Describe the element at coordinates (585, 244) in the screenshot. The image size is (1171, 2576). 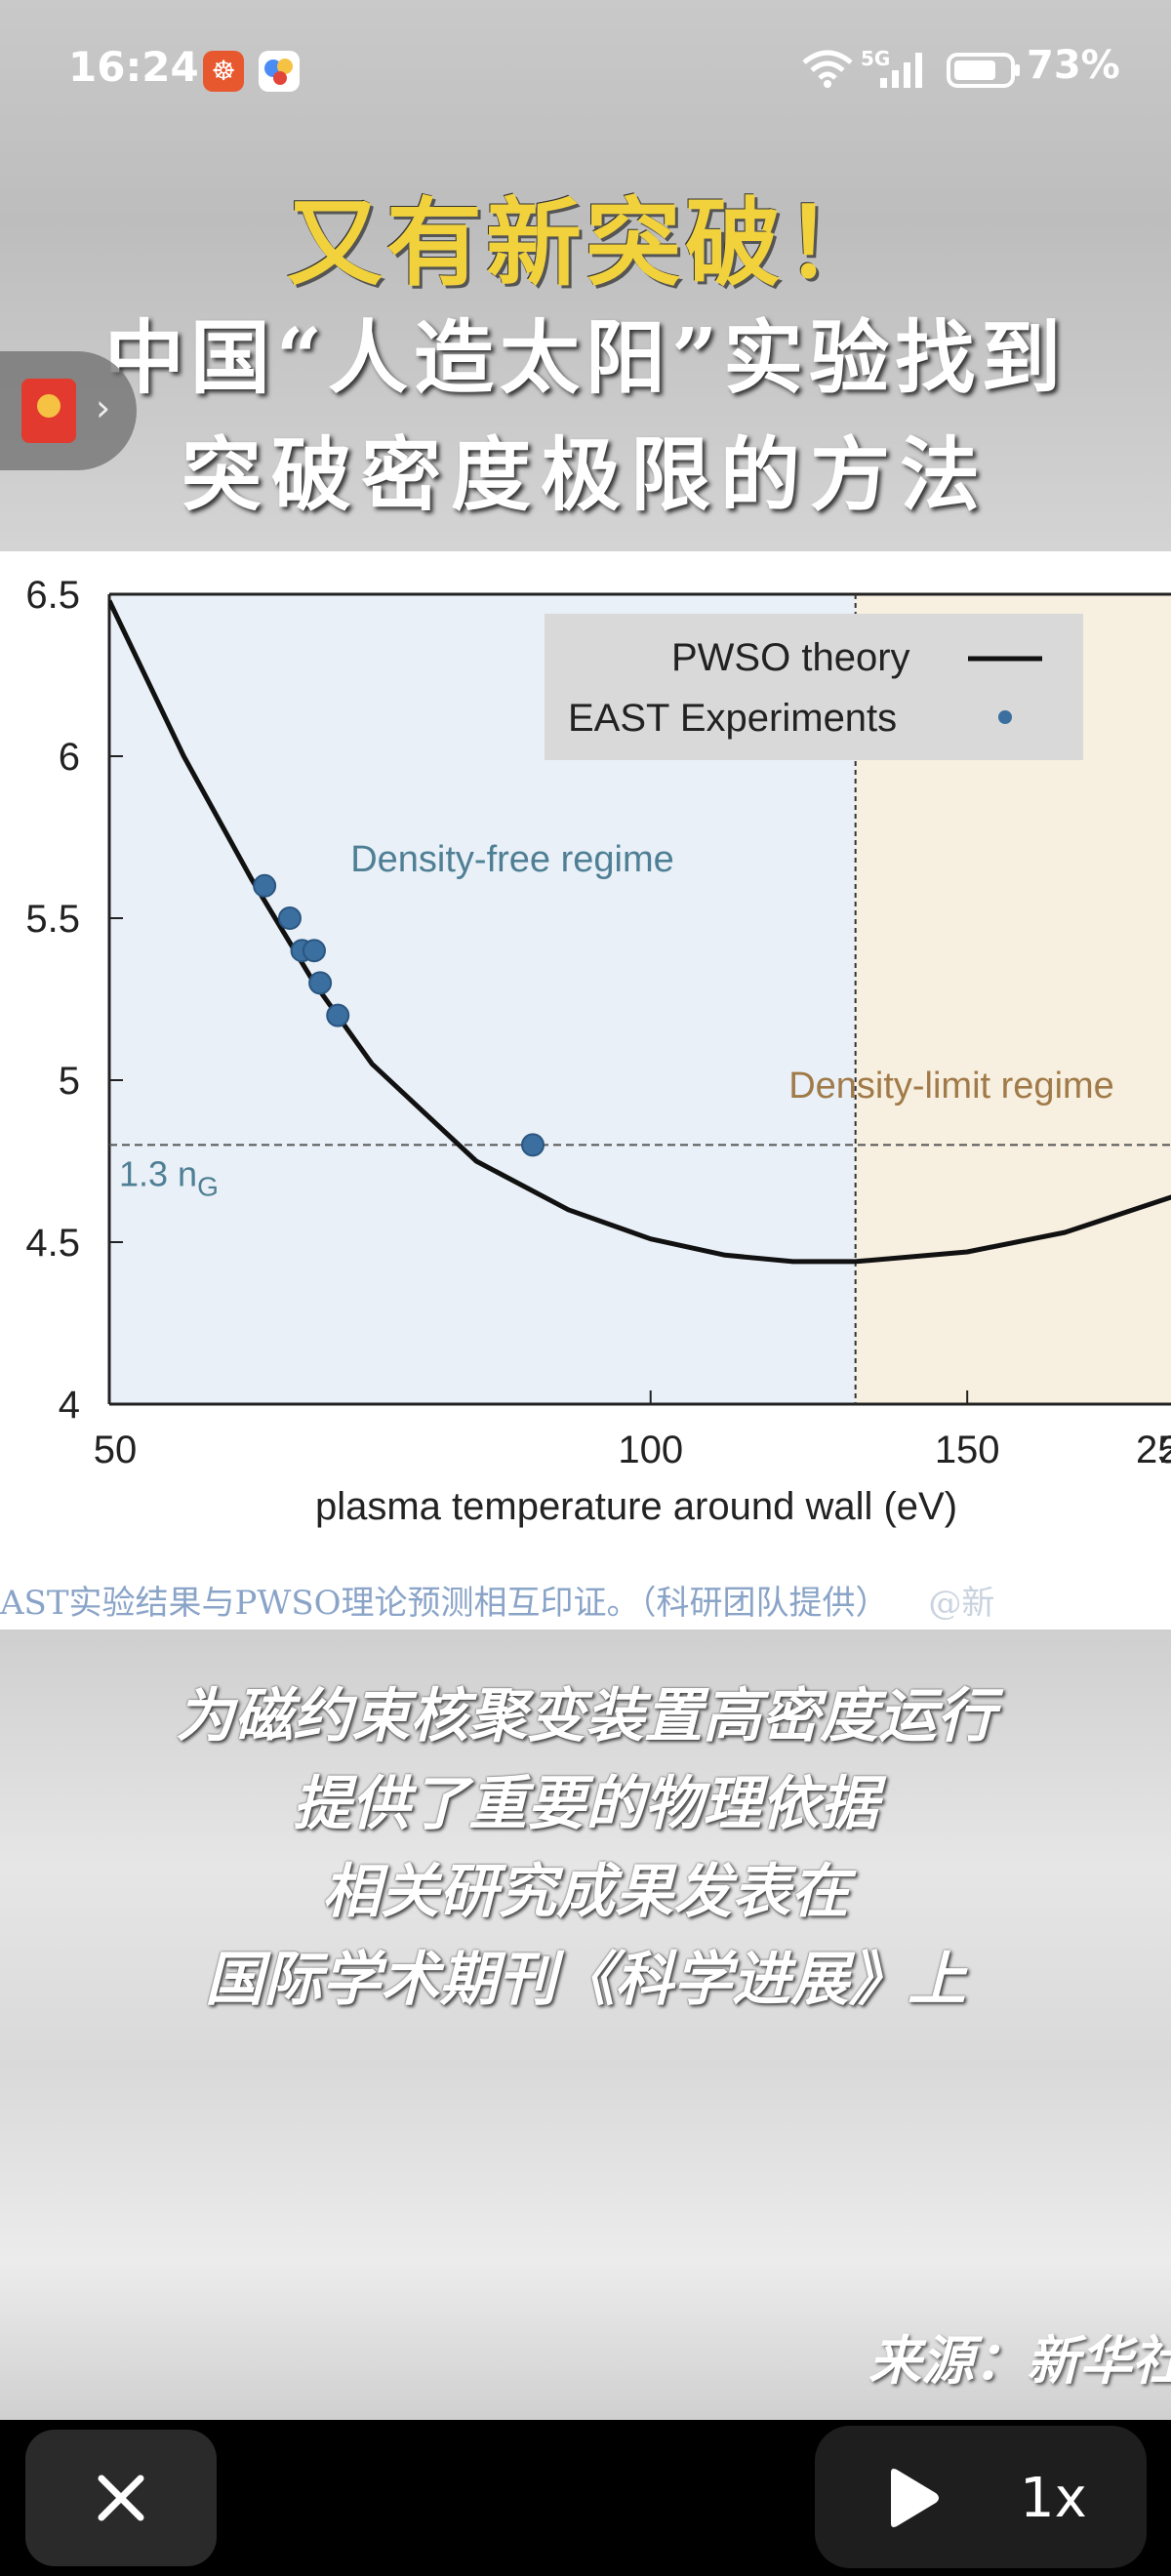
I see `headline-title: 又有新突破！` at that location.